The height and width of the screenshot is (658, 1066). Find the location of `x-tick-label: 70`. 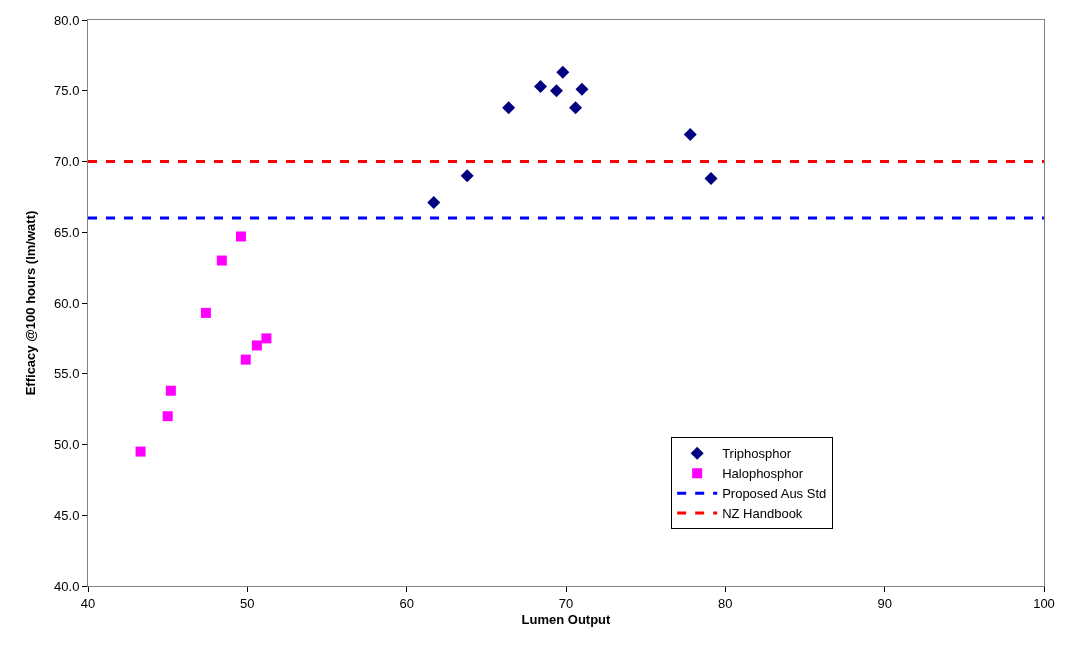

x-tick-label: 70 is located at coordinates (566, 603).